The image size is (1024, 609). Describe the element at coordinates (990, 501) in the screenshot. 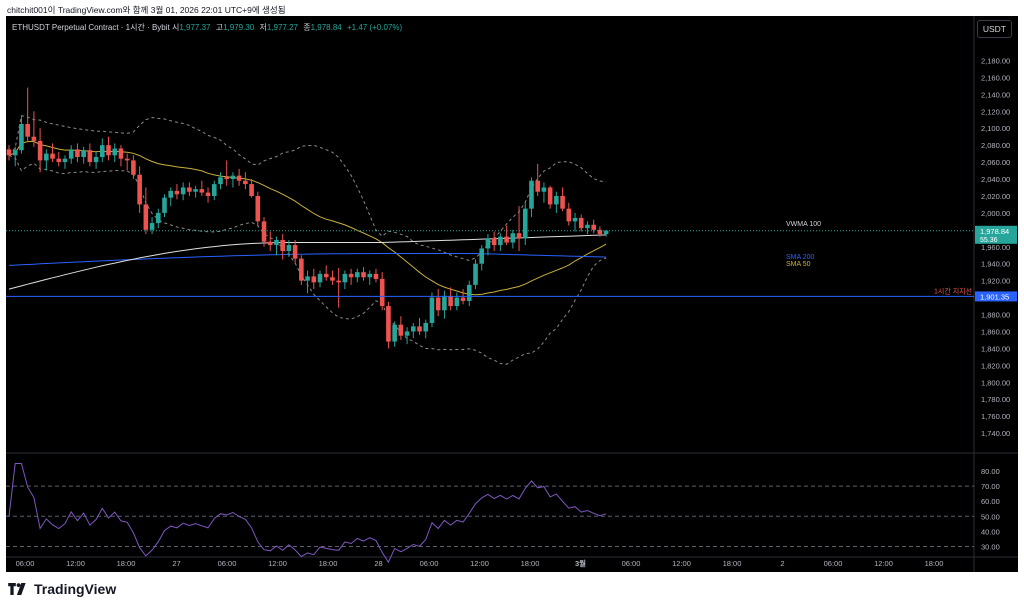

I see `rsi-tick-label: 60.00` at that location.